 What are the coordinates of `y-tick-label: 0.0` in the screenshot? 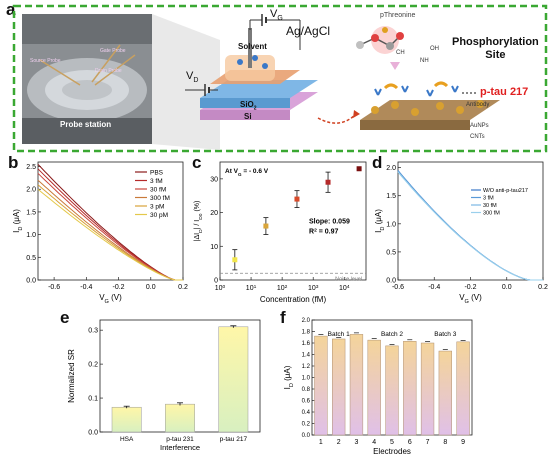 It's located at (93, 433).